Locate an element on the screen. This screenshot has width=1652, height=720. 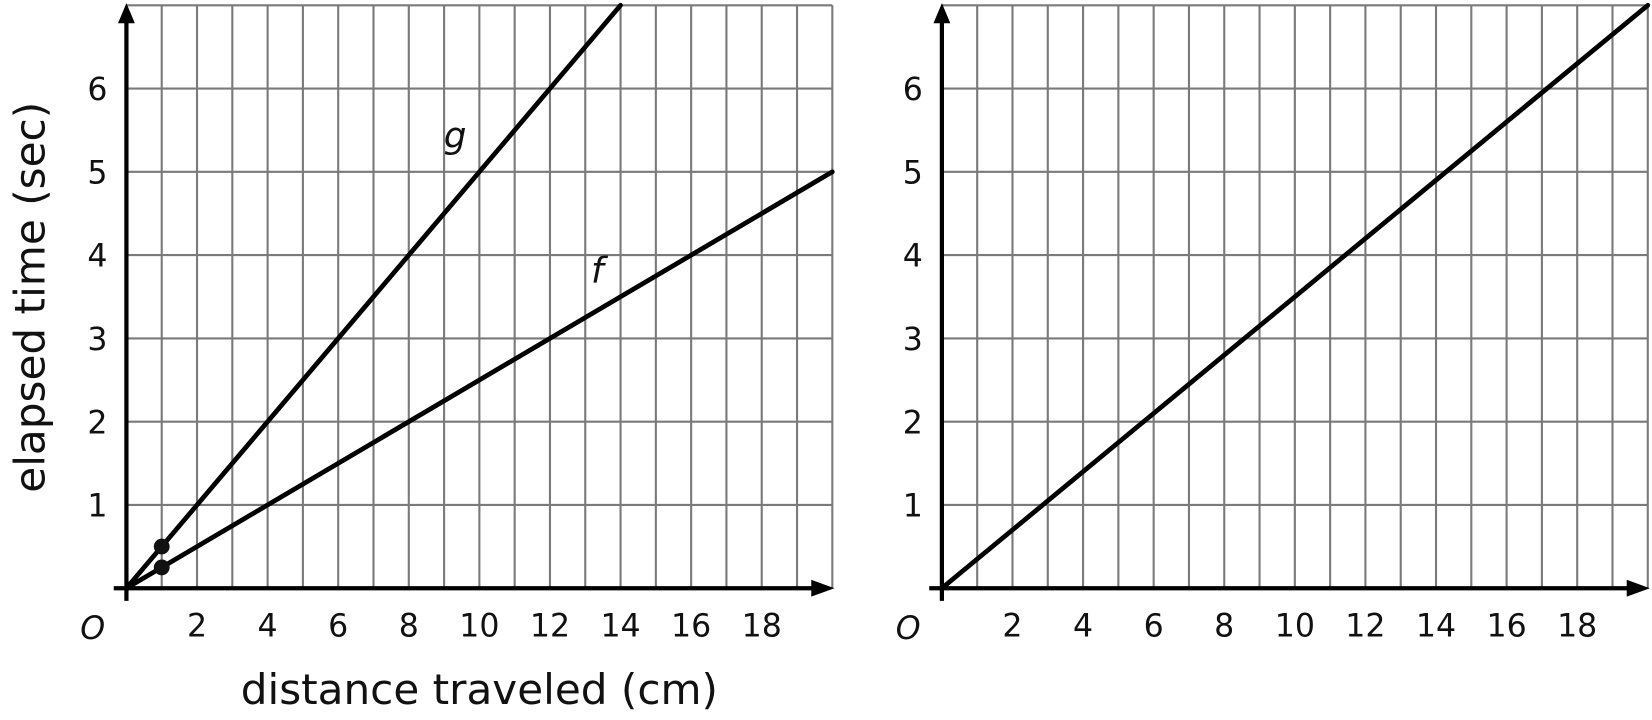
series-label-f: f is located at coordinates (600, 271).